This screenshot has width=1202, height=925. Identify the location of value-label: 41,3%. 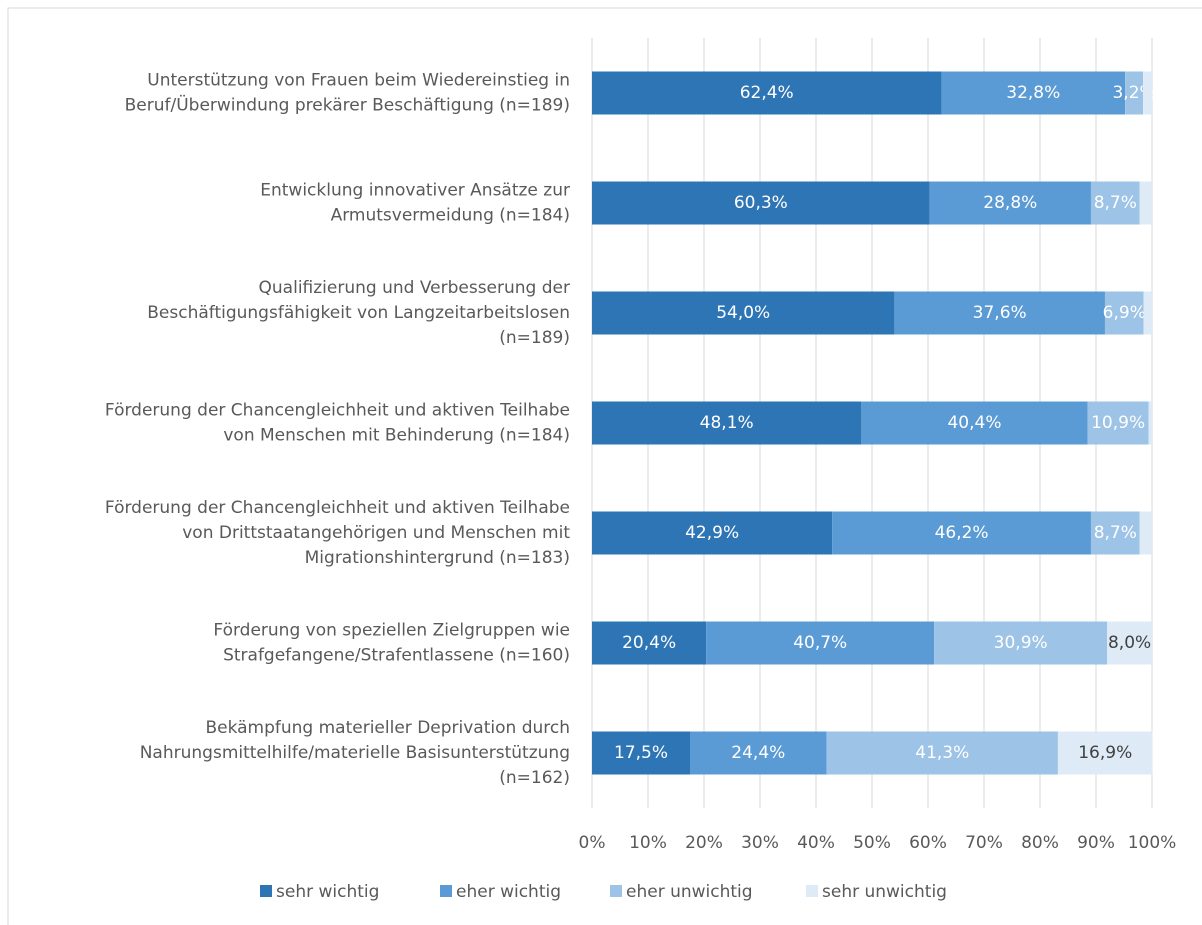
(942, 753).